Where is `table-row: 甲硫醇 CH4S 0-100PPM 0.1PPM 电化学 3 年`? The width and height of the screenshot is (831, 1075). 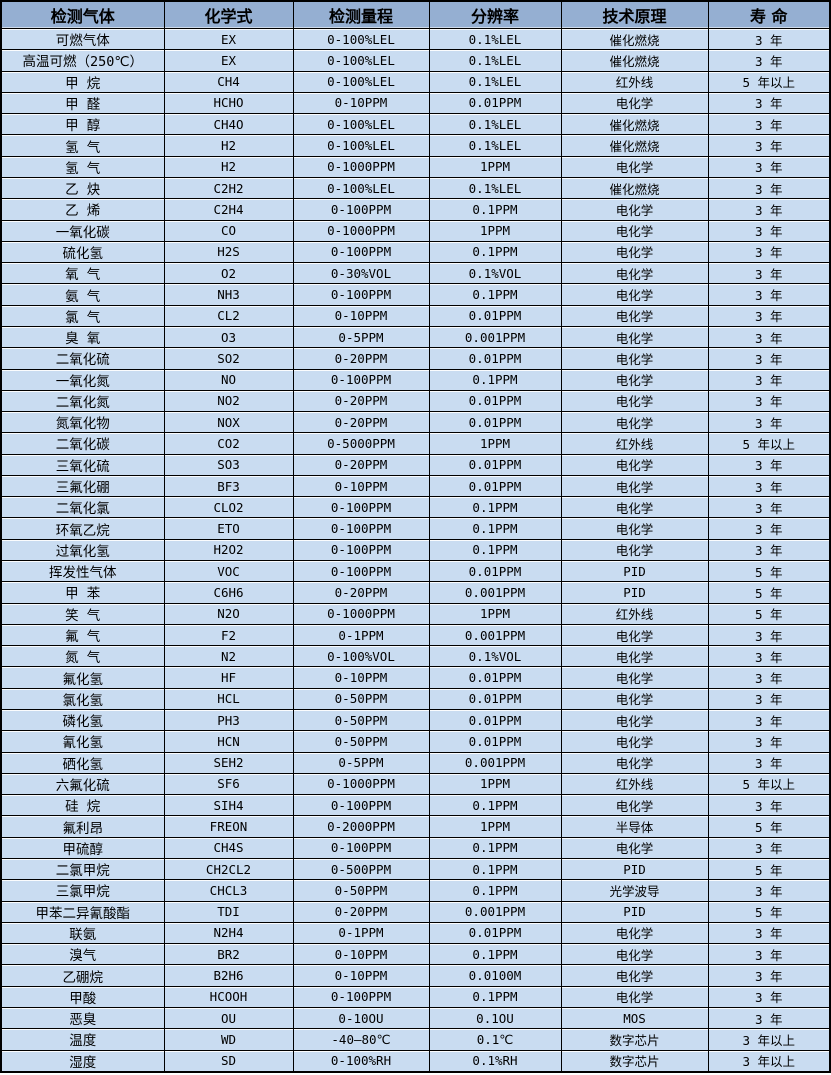
table-row: 甲硫醇 CH4S 0-100PPM 0.1PPM 电化学 3 年 is located at coordinates (415, 847).